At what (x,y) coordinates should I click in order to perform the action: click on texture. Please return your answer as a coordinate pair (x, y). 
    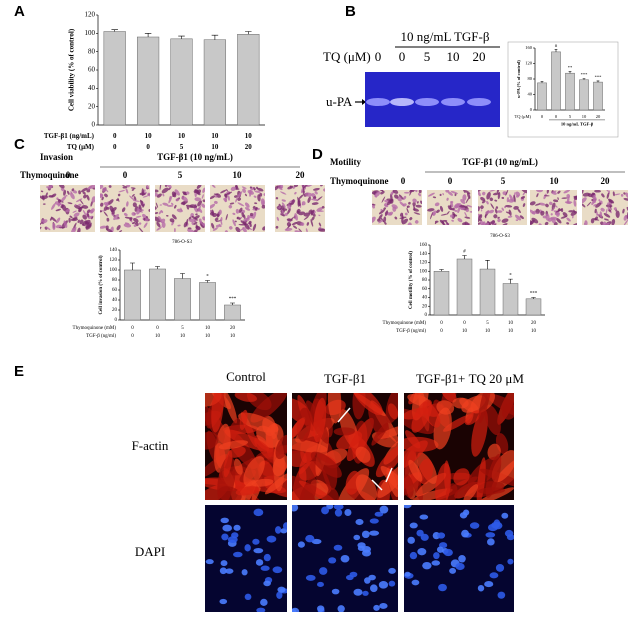
    Looking at the image, I should click on (605, 207).